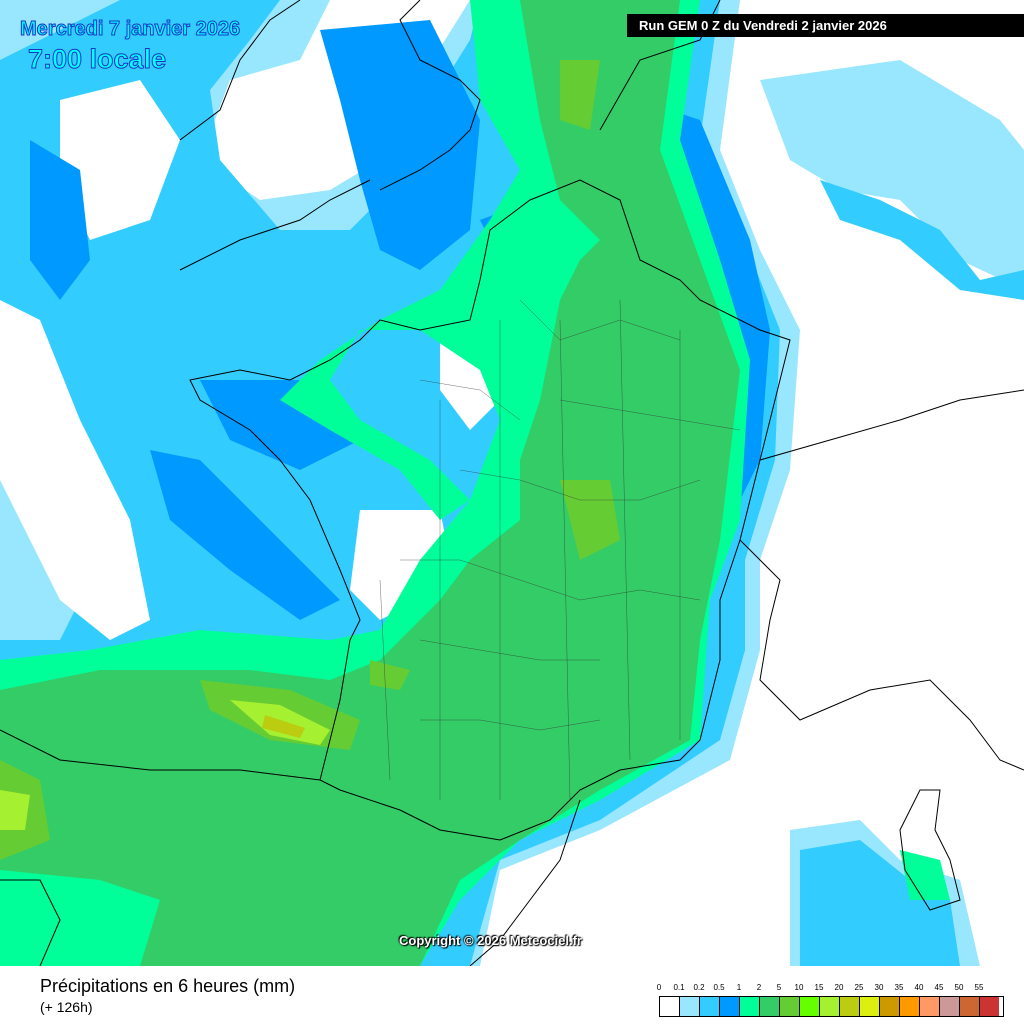 The height and width of the screenshot is (1024, 1024). Describe the element at coordinates (859, 987) in the screenshot. I see `legend-label: 25` at that location.